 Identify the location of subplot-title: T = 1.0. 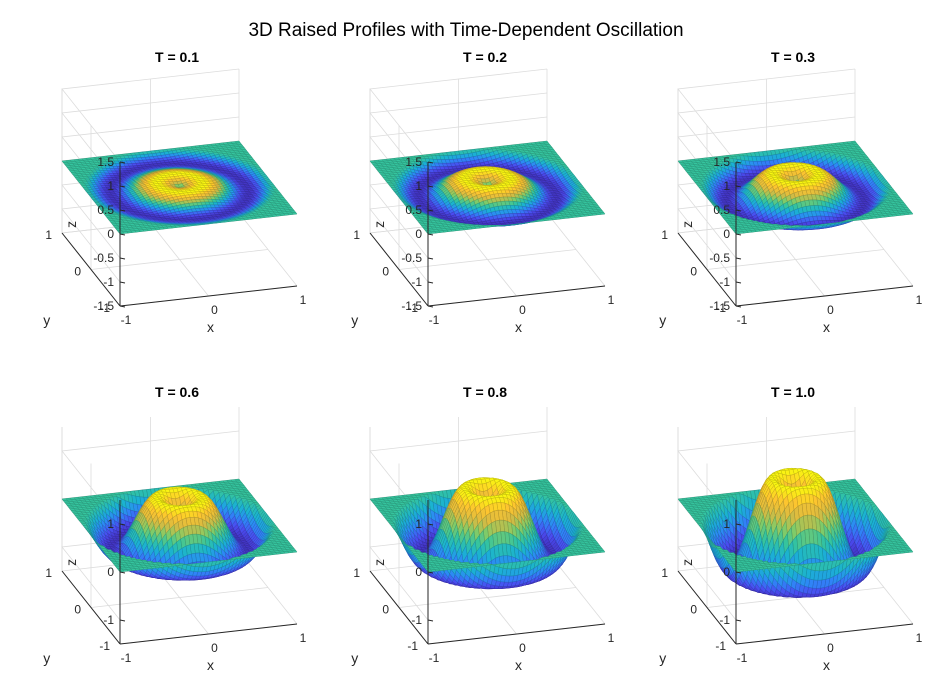
(793, 392).